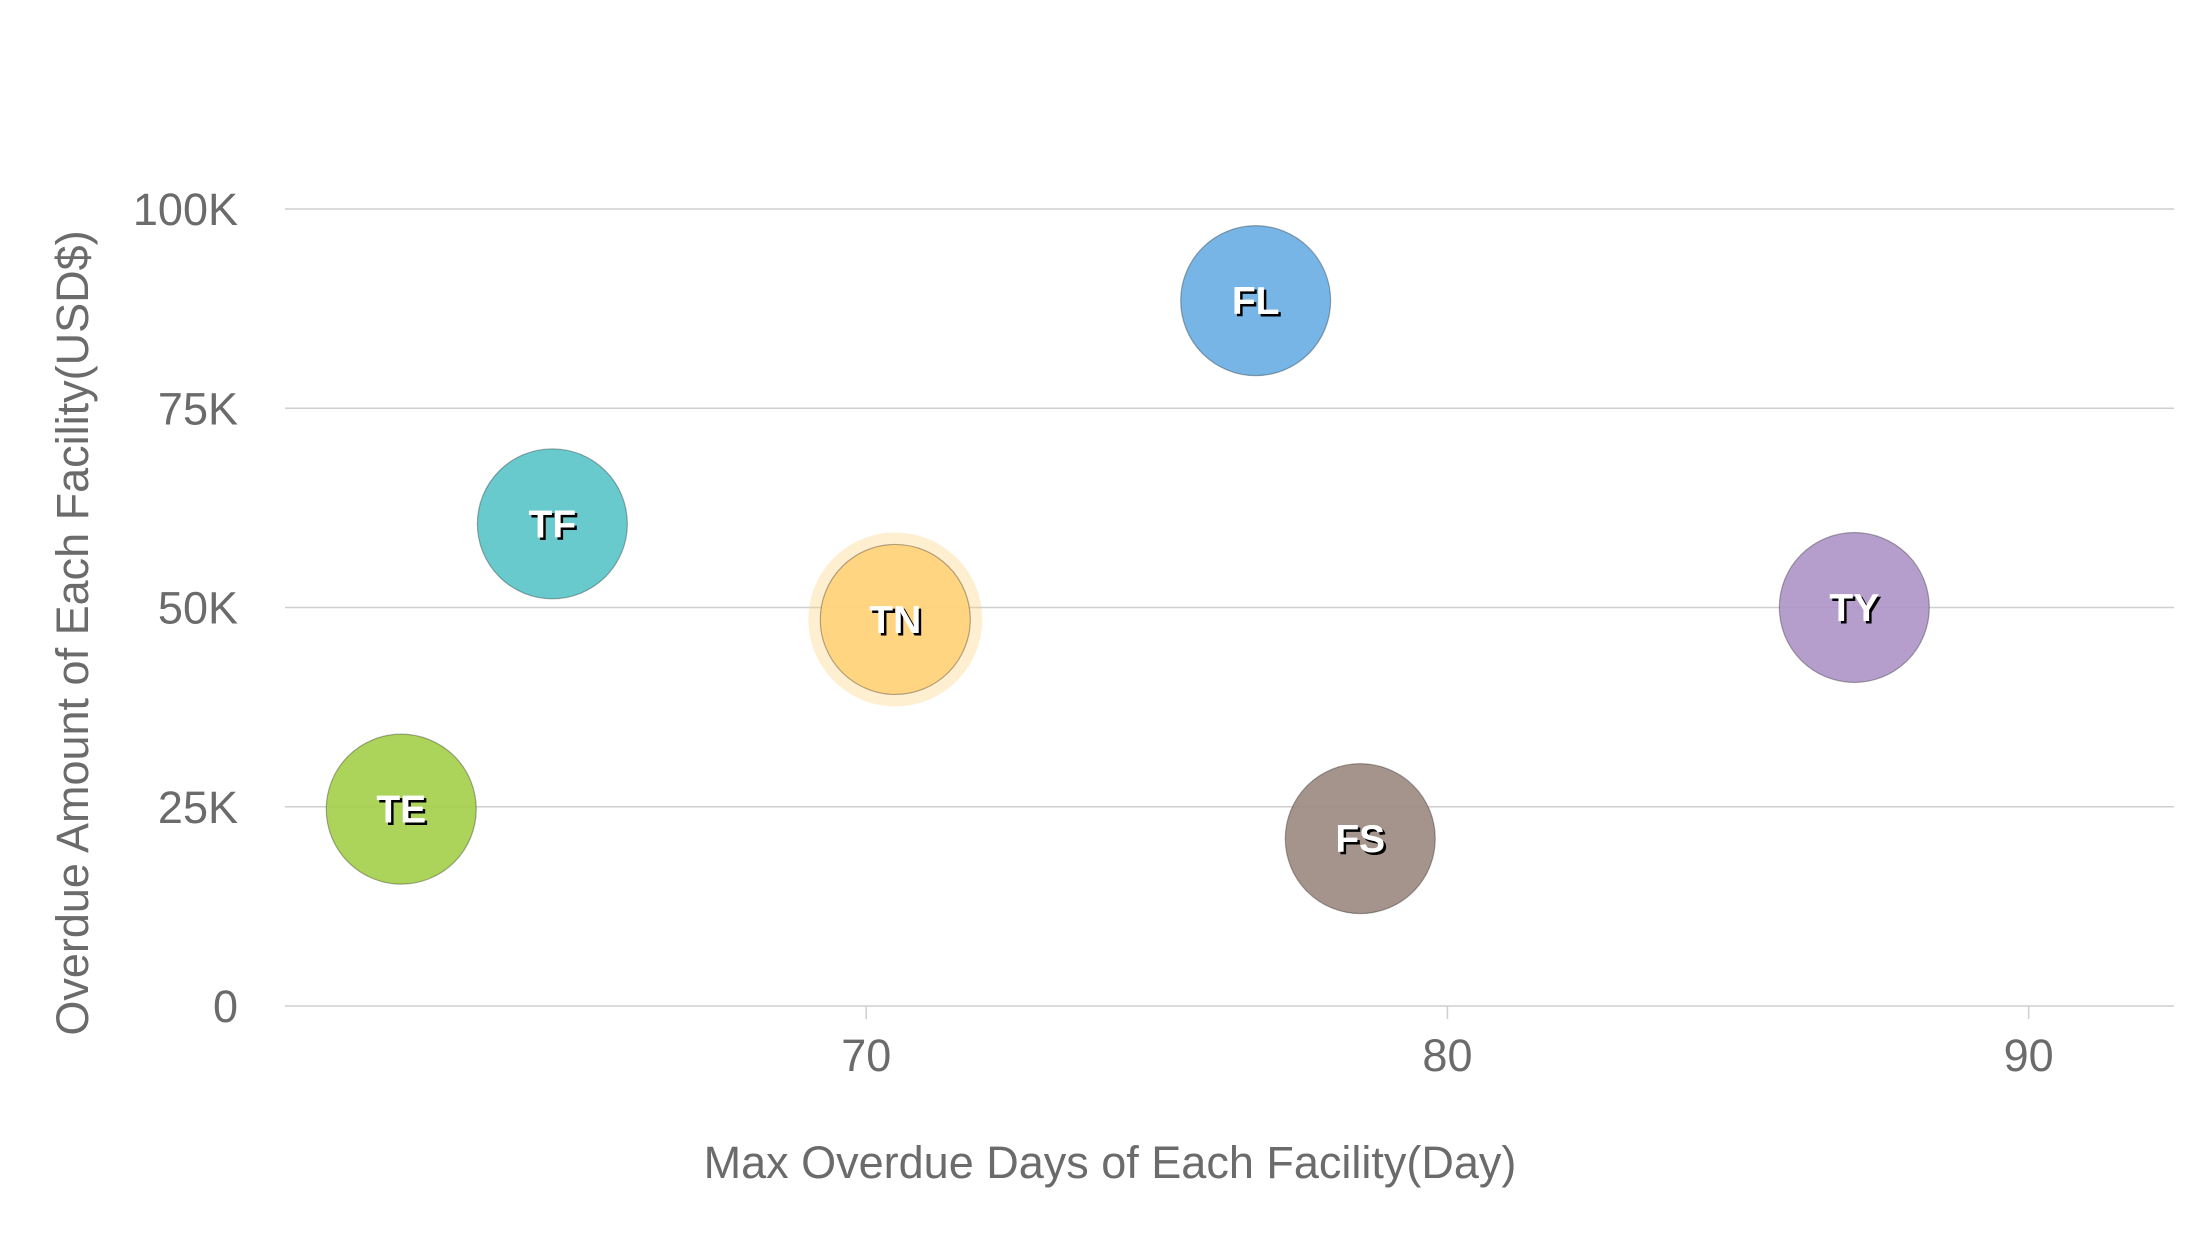  I want to click on x-tick-label: 90, so click(2029, 1055).